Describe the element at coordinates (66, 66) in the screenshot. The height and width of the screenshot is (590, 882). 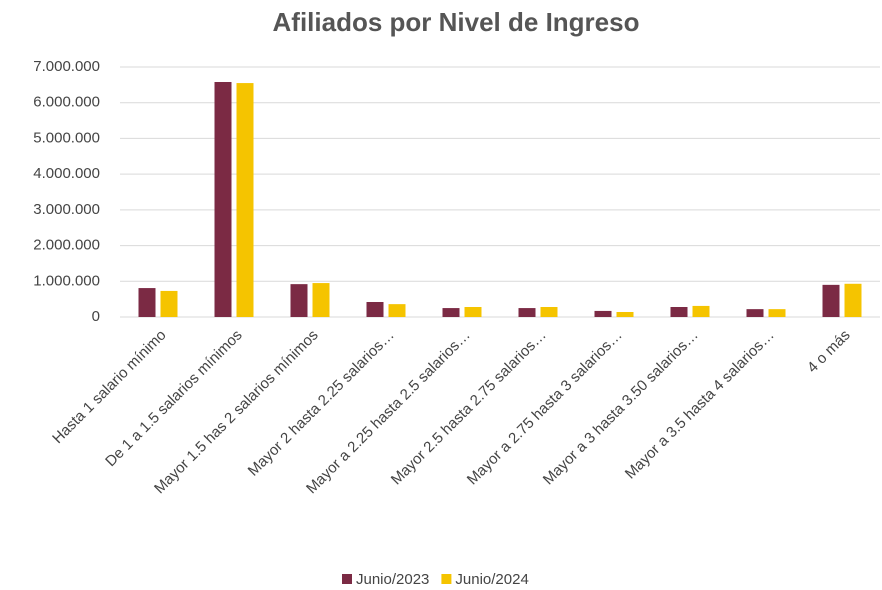
I see `y-tick-label: 7.000.000` at that location.